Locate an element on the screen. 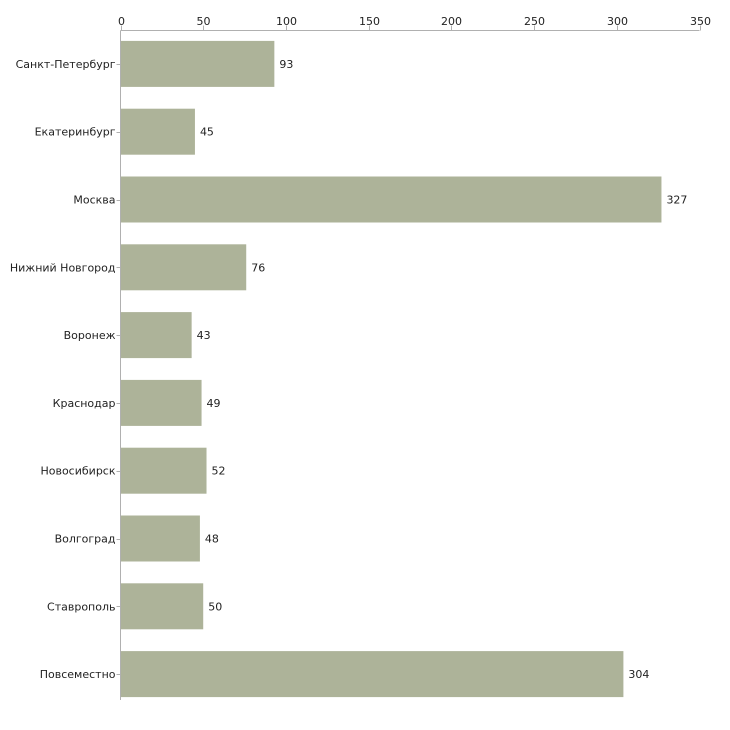 The width and height of the screenshot is (730, 730). category-label: Повсеместно is located at coordinates (78, 674).